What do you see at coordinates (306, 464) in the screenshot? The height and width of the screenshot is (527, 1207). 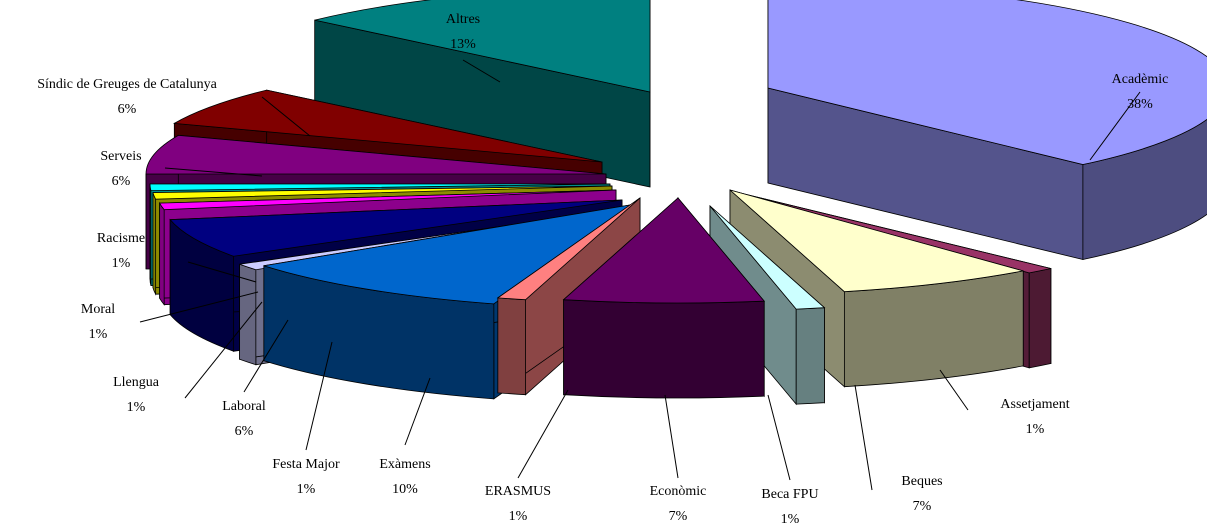 I see `slice-label: Festa Major` at bounding box center [306, 464].